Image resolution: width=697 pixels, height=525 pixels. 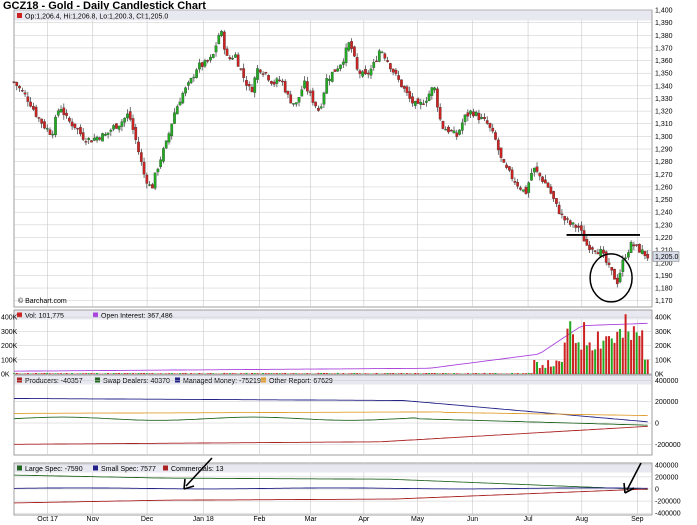 I want to click on price-y-tick-label: 1,390, so click(x=664, y=23).